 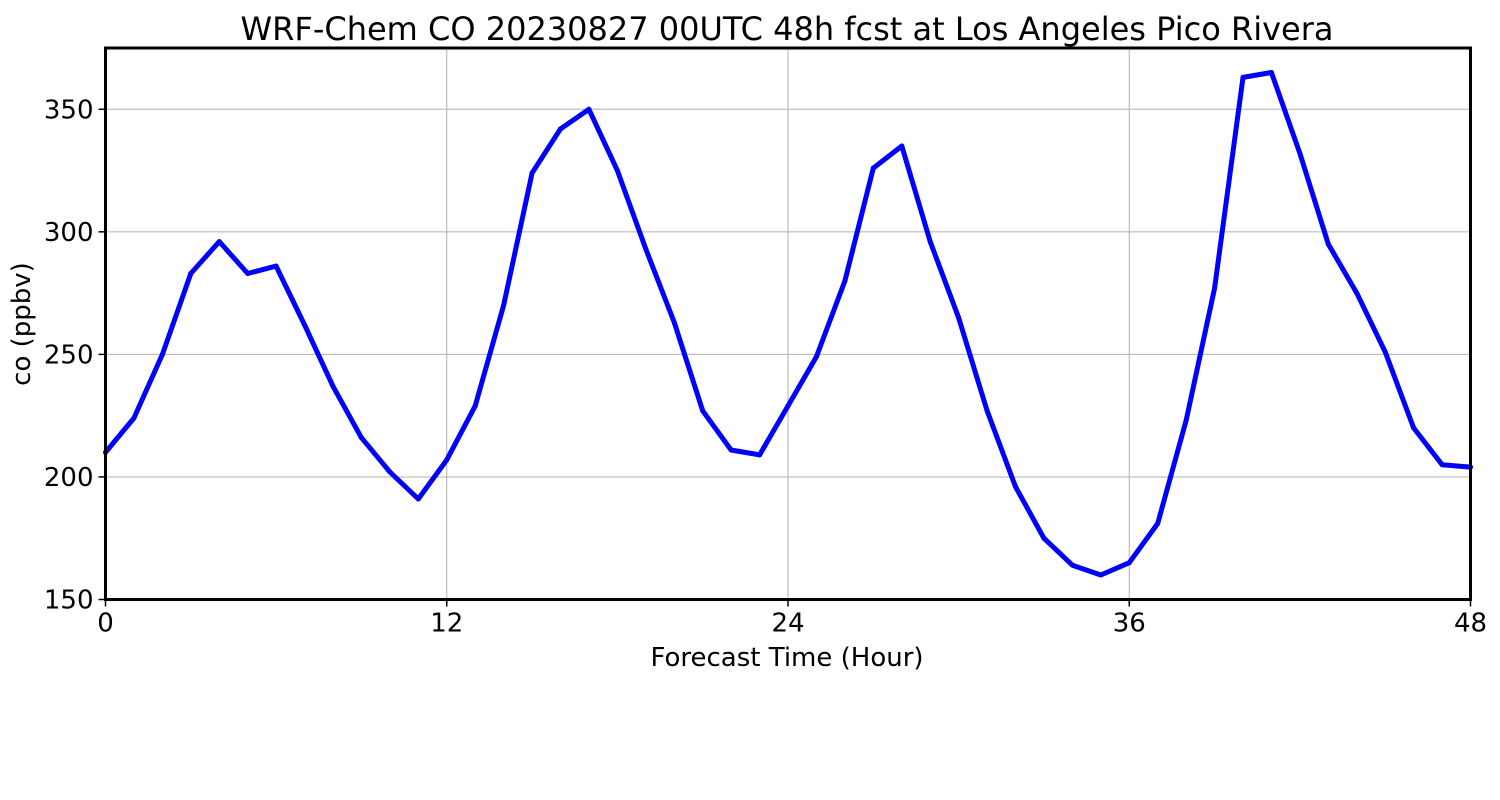 I want to click on x-tick-label: 0, so click(x=105, y=624).